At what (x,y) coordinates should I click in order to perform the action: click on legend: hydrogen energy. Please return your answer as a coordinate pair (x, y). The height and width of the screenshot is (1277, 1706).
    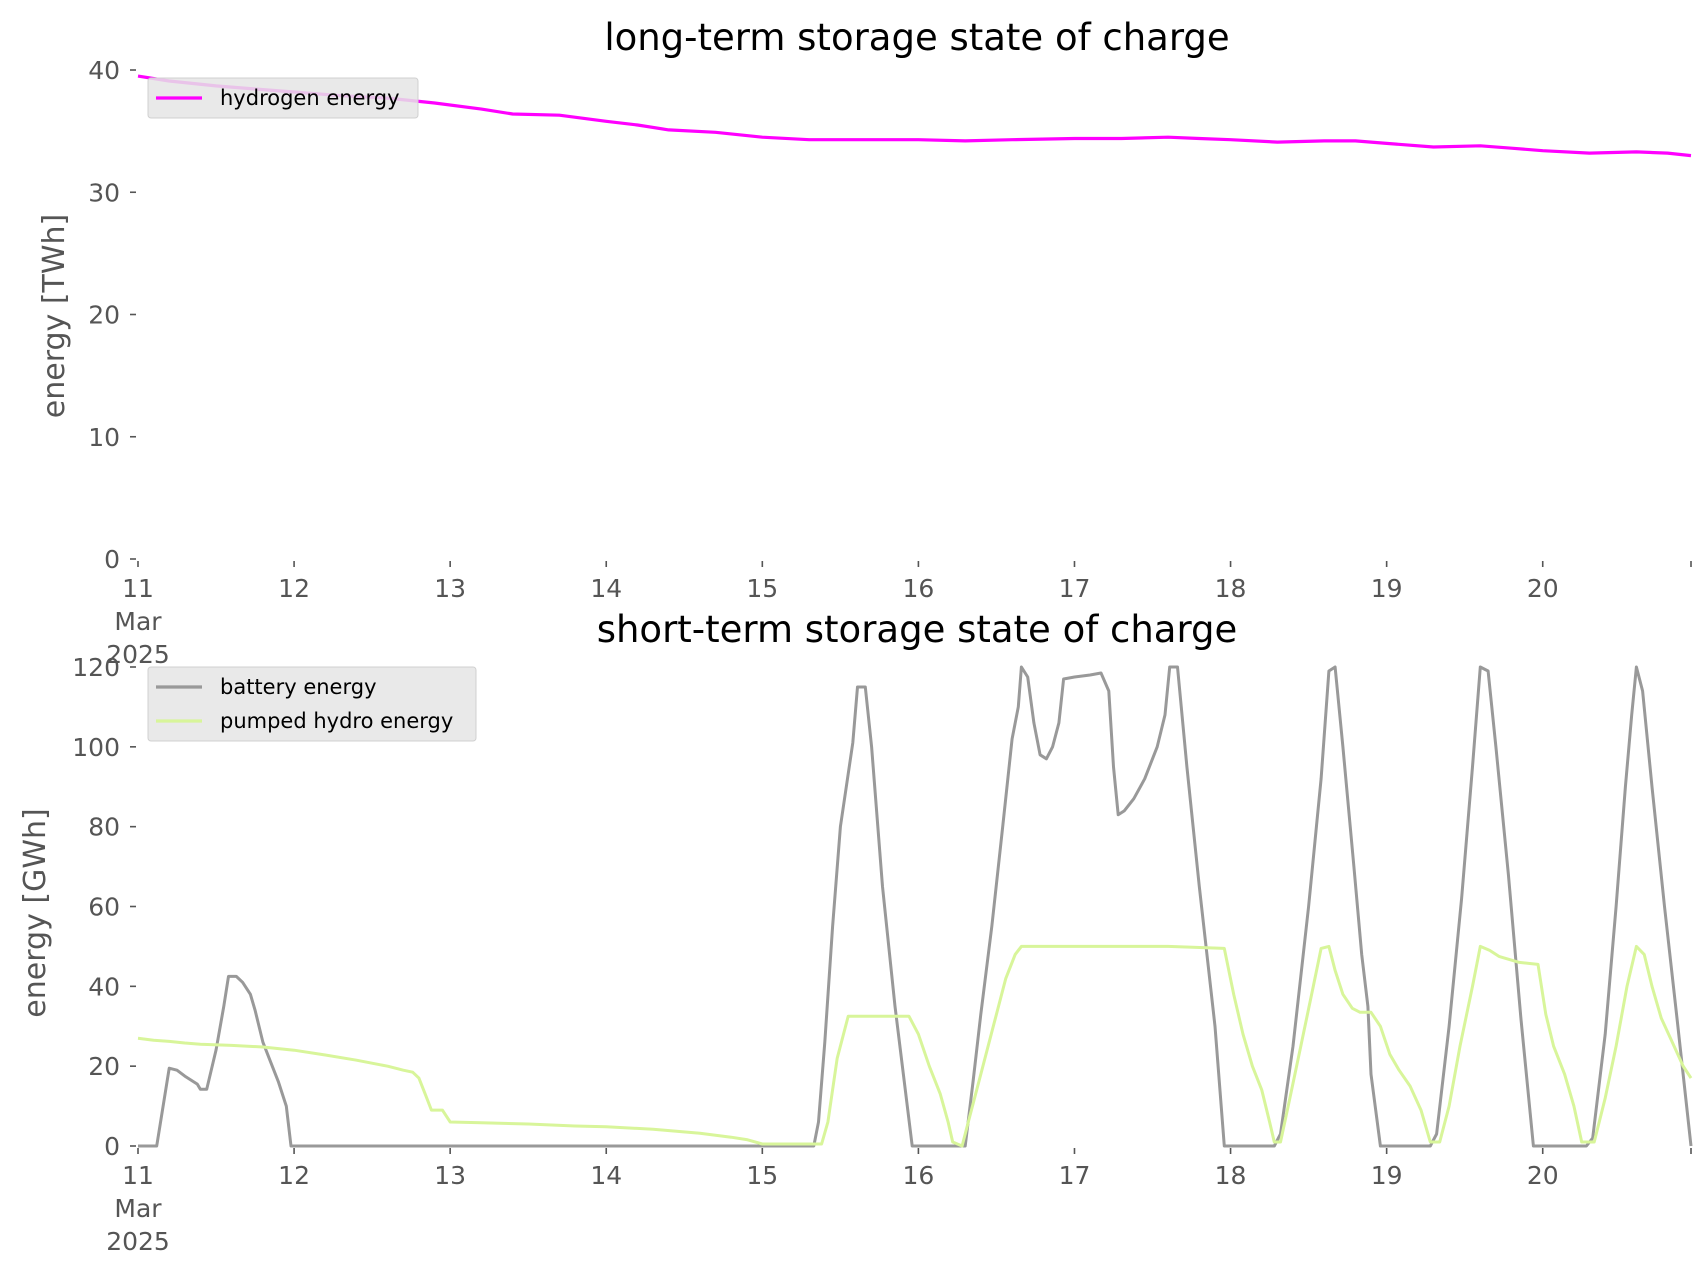
    Looking at the image, I should click on (283, 98).